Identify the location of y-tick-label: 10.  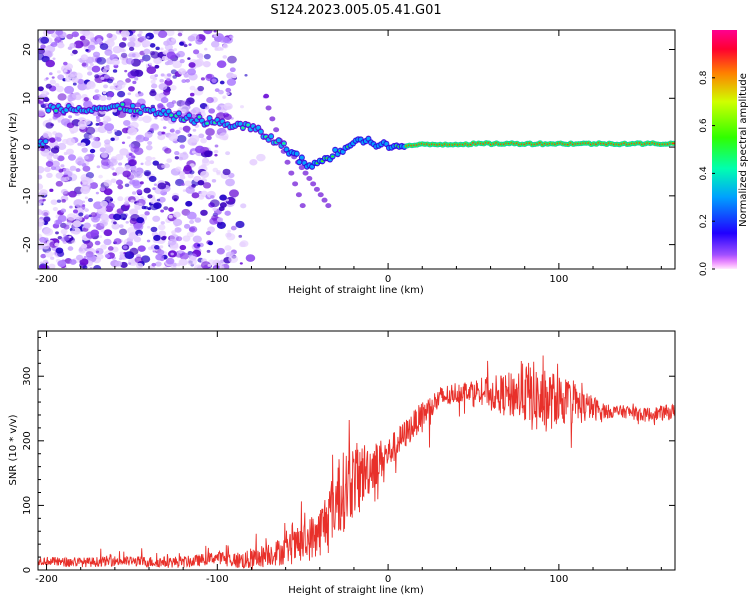
(27, 98).